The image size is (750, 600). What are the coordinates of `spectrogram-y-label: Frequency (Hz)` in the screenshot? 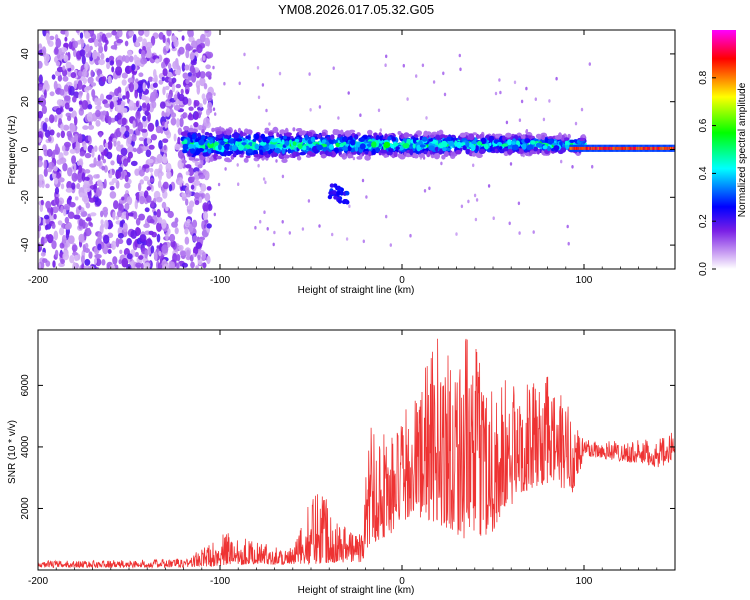 It's located at (12, 150).